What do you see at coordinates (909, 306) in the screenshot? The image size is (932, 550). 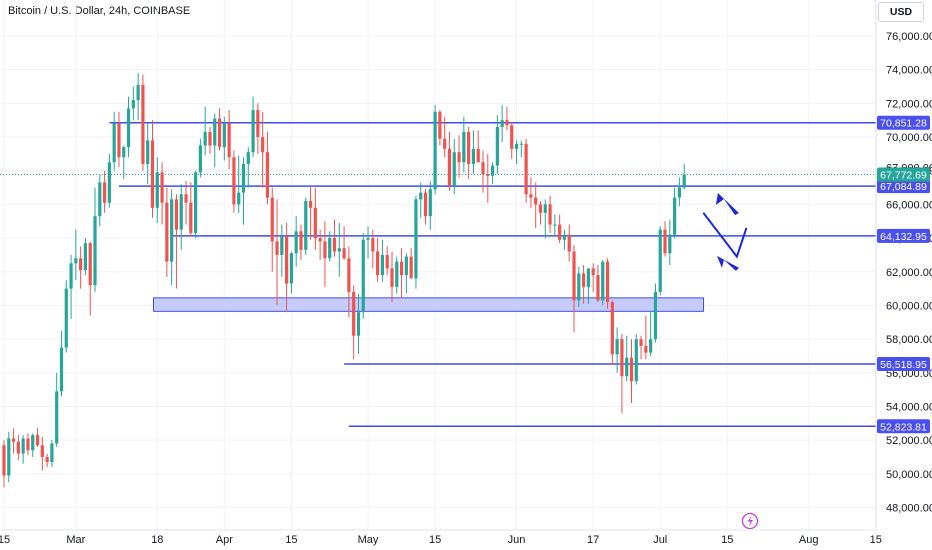 I see `price-tick-label: 60,000.00` at bounding box center [909, 306].